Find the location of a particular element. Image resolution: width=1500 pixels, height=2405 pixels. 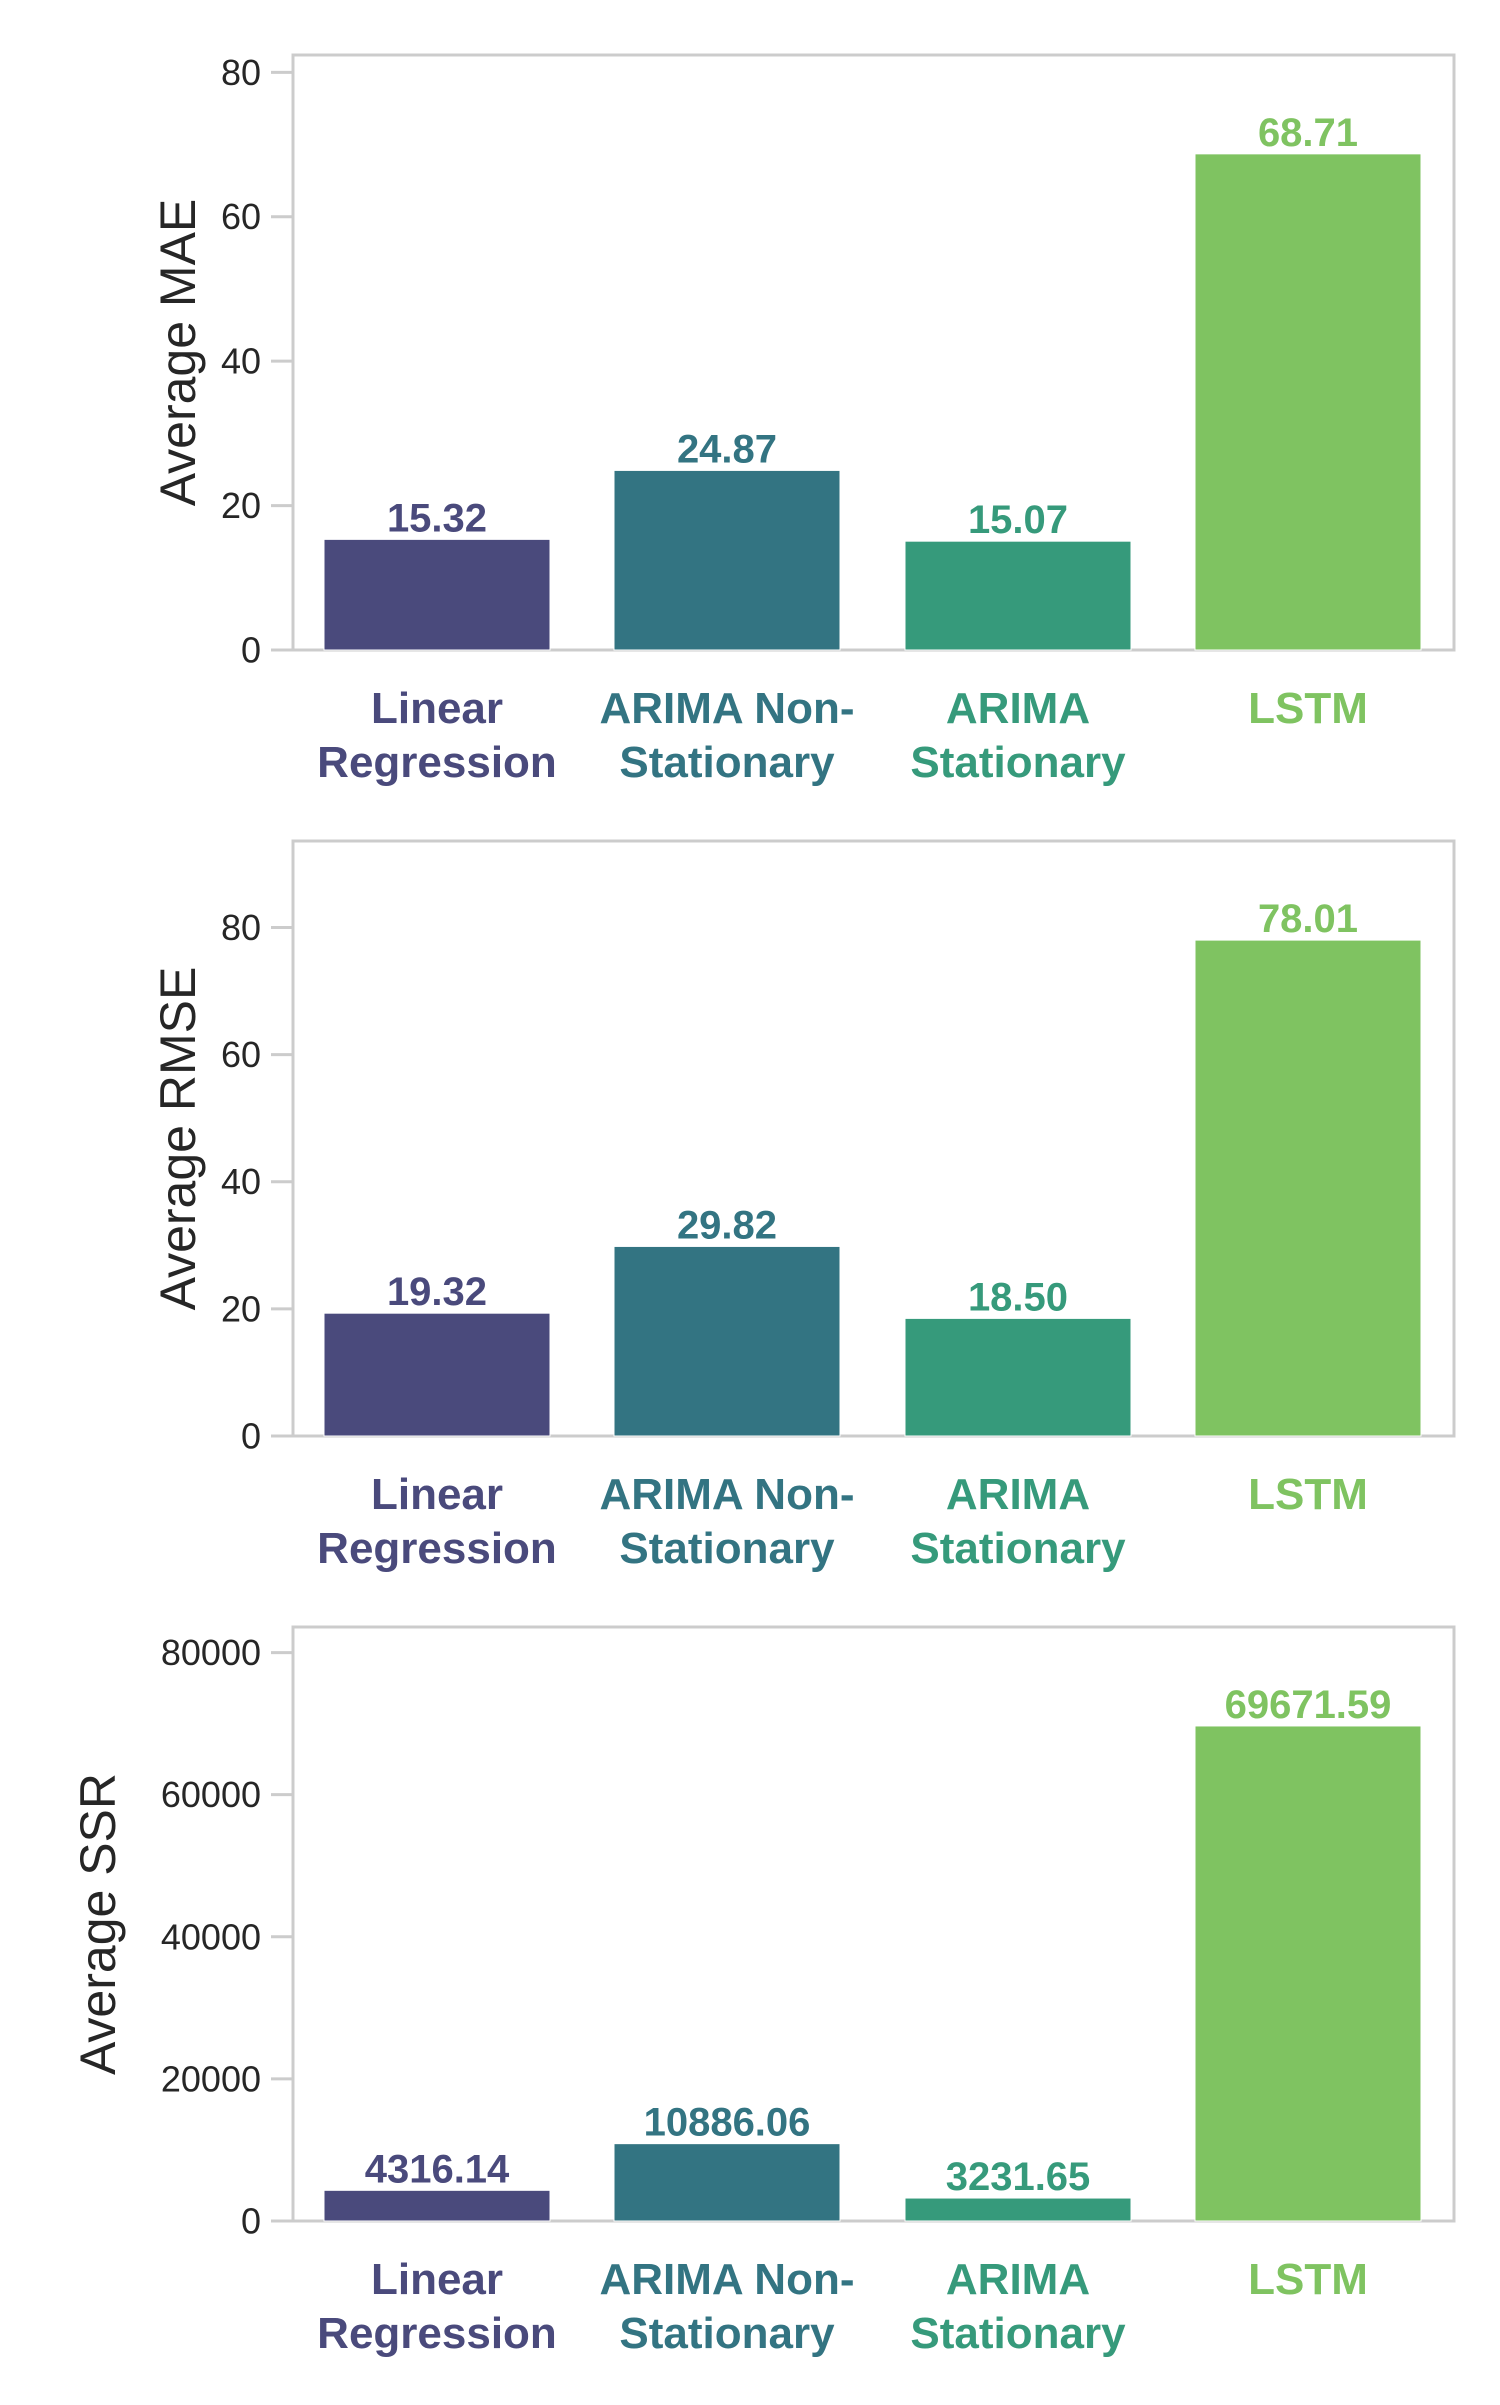

y-tick-label: 40000 is located at coordinates (211, 1936).